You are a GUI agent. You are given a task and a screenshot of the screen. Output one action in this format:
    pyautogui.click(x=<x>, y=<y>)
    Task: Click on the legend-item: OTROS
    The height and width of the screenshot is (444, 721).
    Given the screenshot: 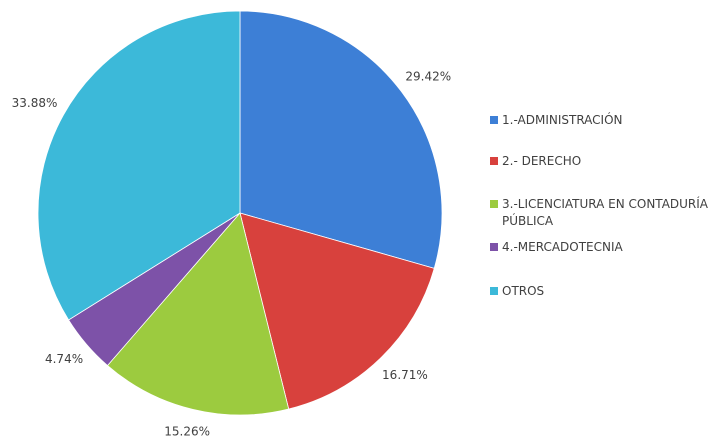 What is the action you would take?
    pyautogui.click(x=604, y=291)
    